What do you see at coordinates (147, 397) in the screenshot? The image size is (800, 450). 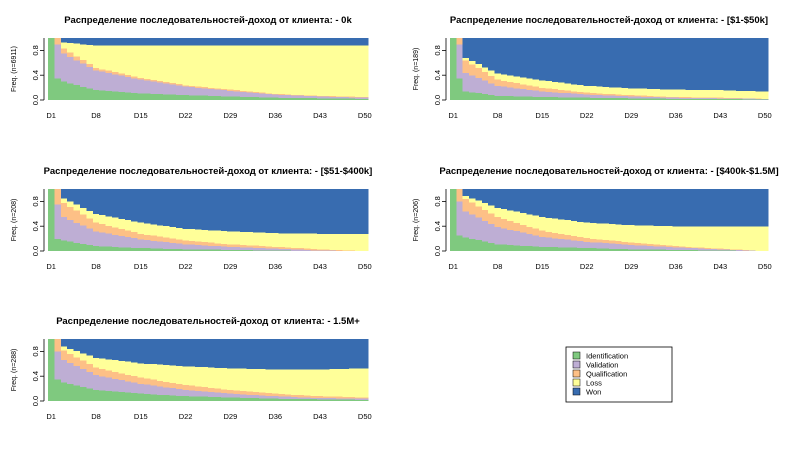 I see `bar-identification-d16` at bounding box center [147, 397].